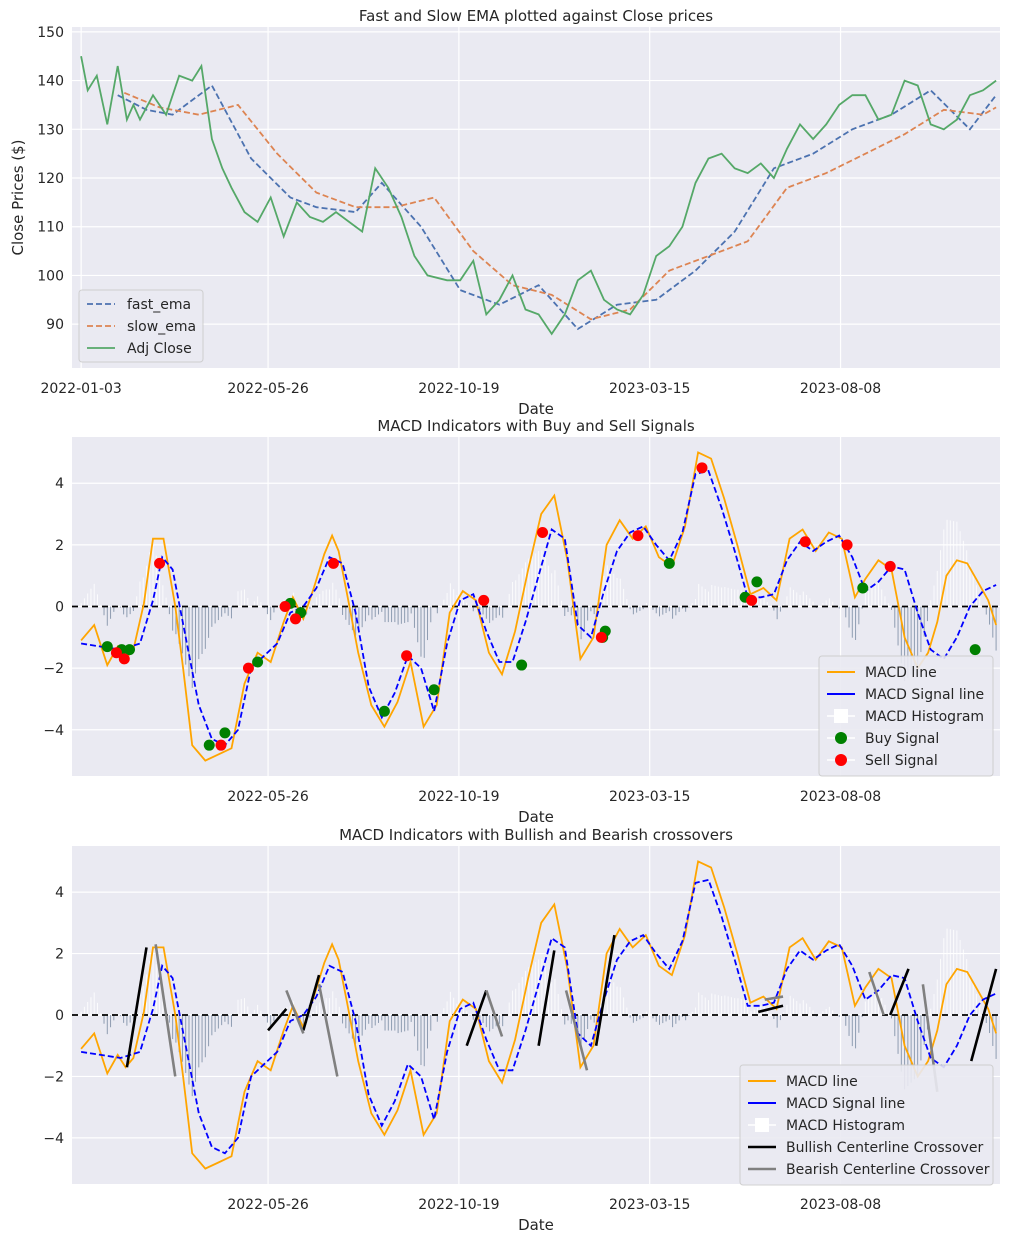  Describe the element at coordinates (161, 327) in the screenshot. I see `legend-label: slow_ema` at that location.